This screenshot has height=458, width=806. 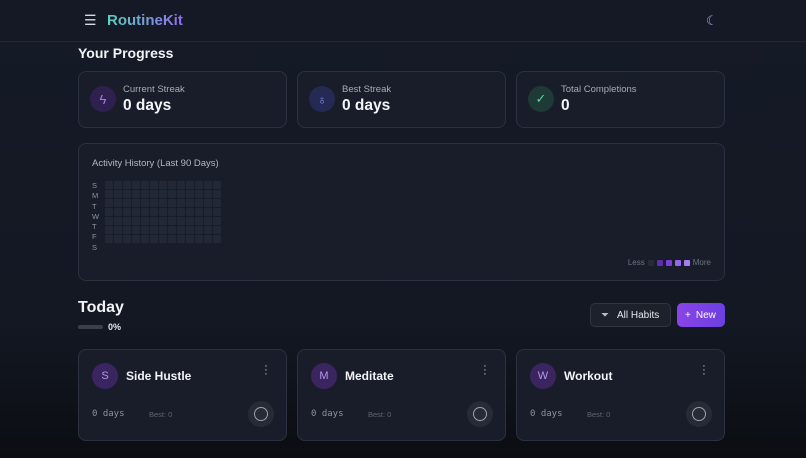 What do you see at coordinates (126, 53) in the screenshot?
I see `progress-title: Your Progress` at bounding box center [126, 53].